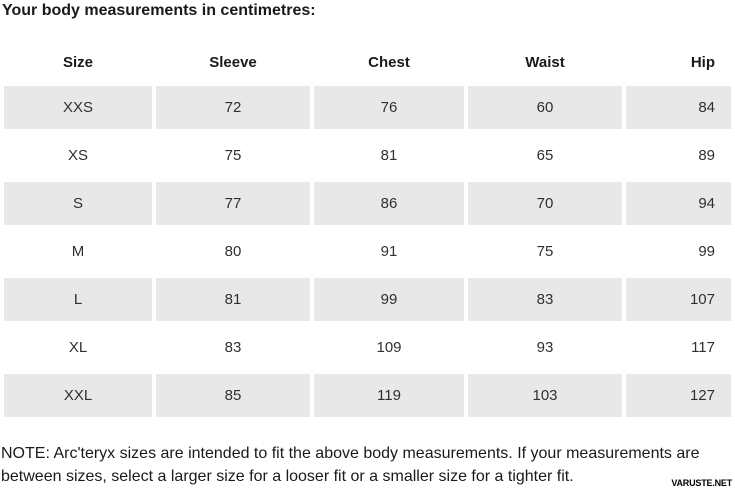 The width and height of the screenshot is (735, 491). What do you see at coordinates (233, 62) in the screenshot?
I see `column-header-sleeve: Sleeve` at bounding box center [233, 62].